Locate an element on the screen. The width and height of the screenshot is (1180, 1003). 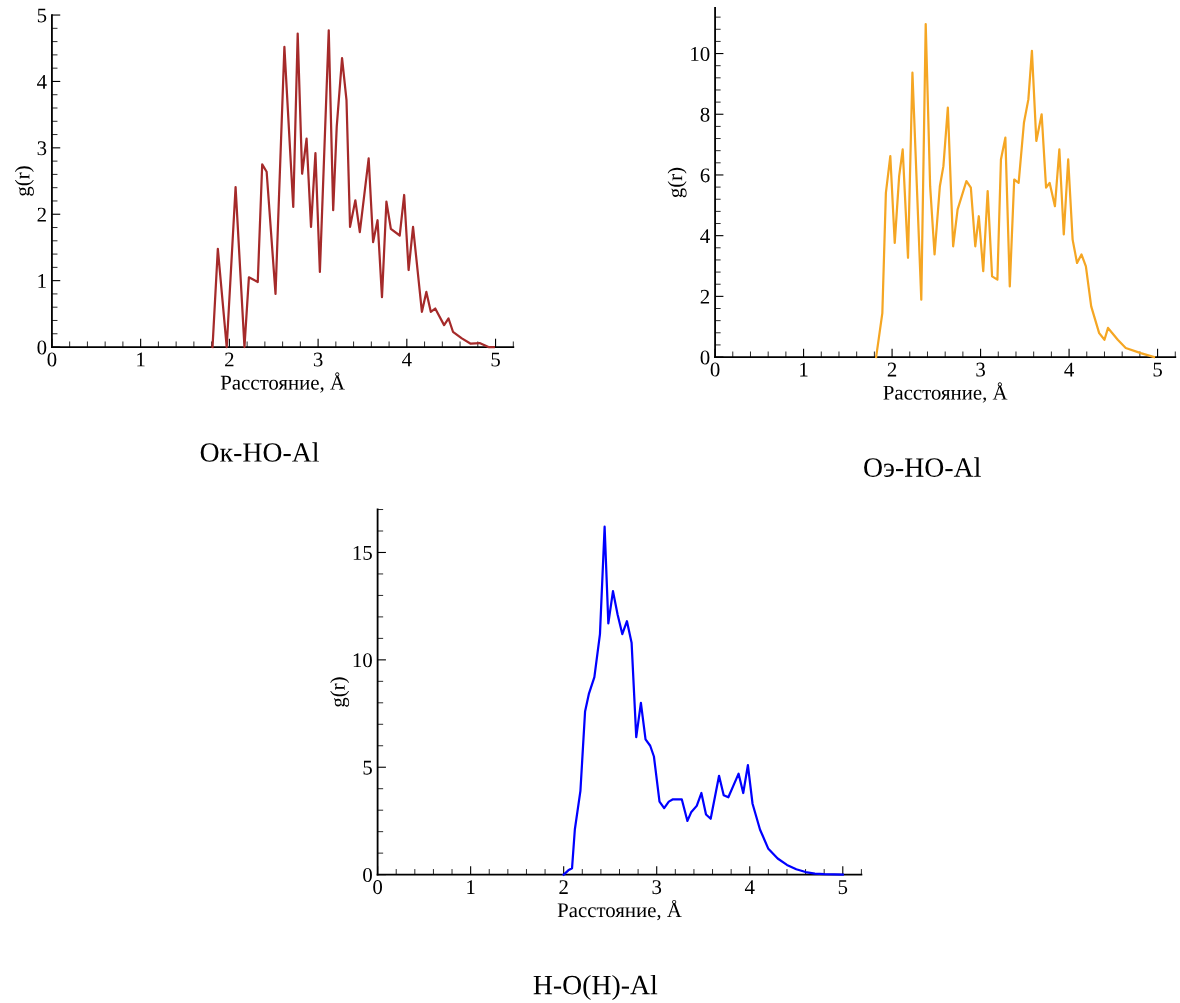
y-tick-label: 3 is located at coordinates (42, 148).